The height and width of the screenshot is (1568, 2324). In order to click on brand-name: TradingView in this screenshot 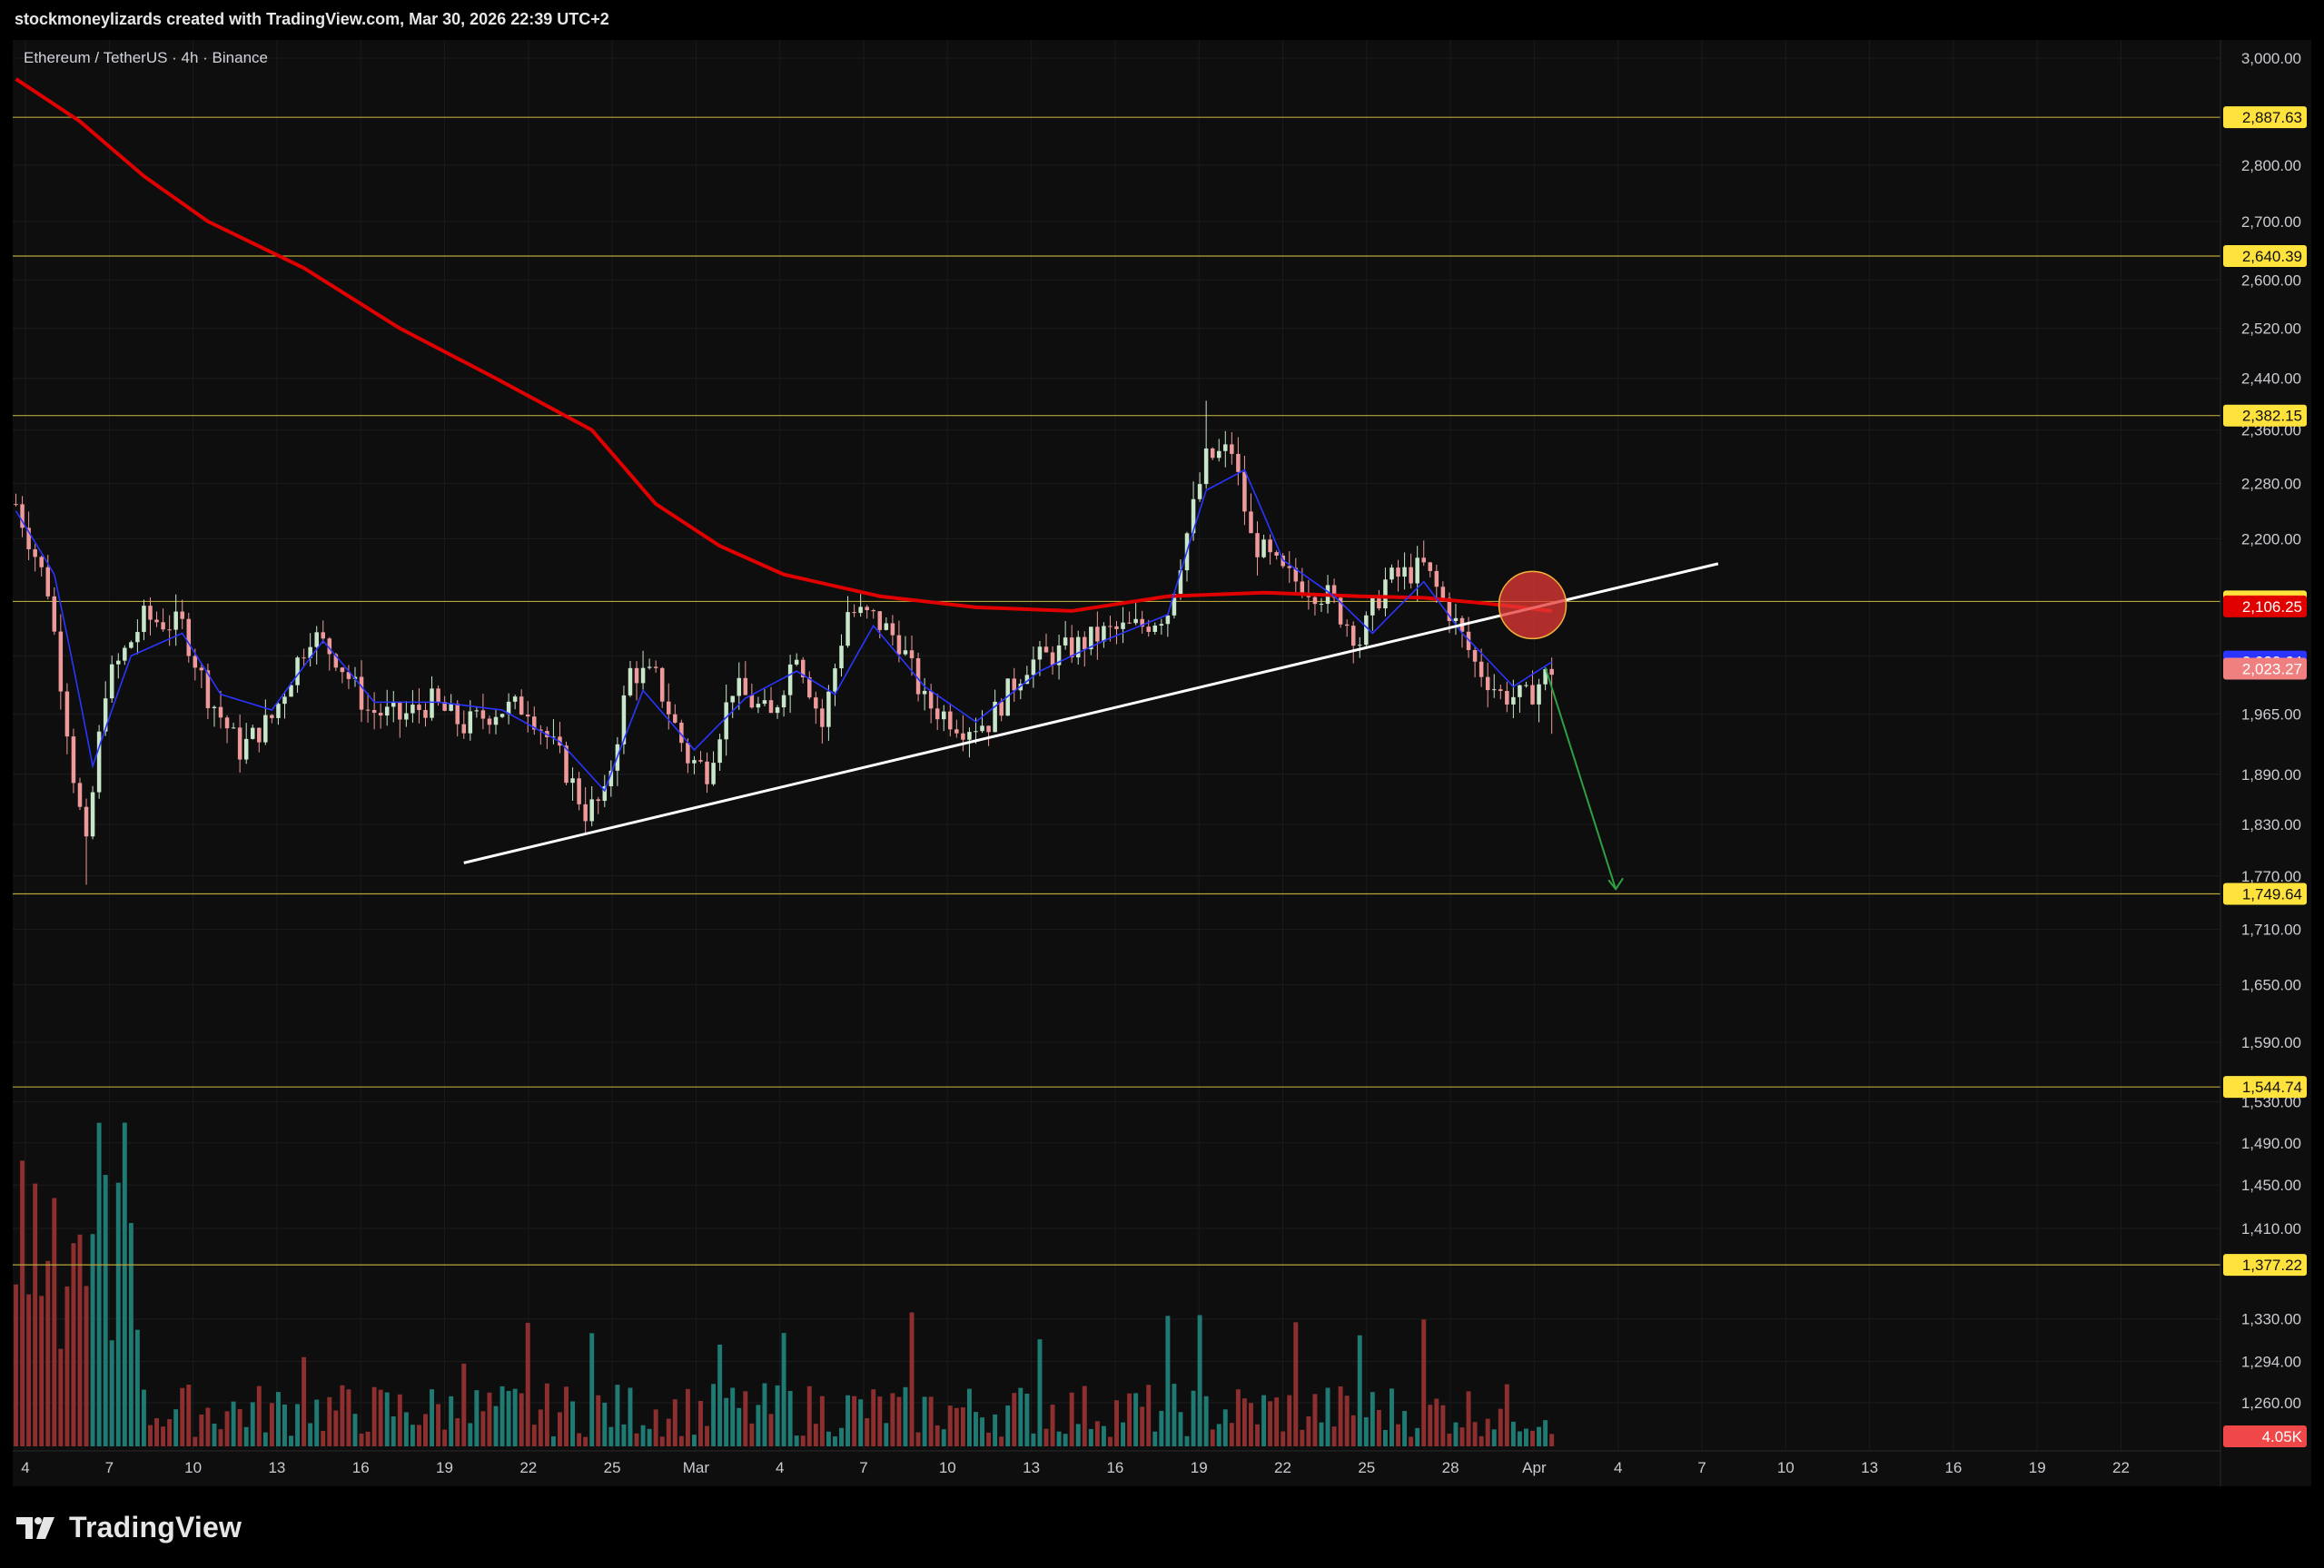, I will do `click(155, 1526)`.